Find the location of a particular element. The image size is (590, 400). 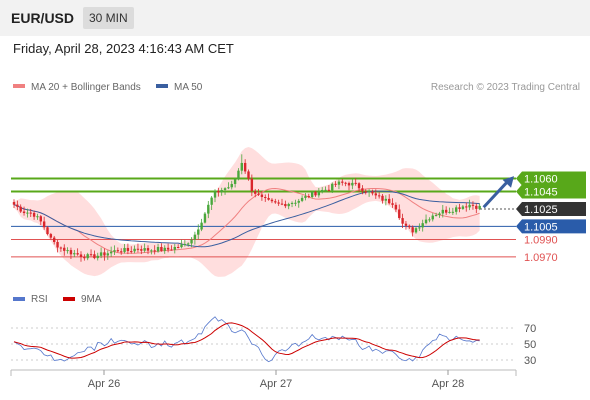

rsi-legend-label: RSI is located at coordinates (39, 299).